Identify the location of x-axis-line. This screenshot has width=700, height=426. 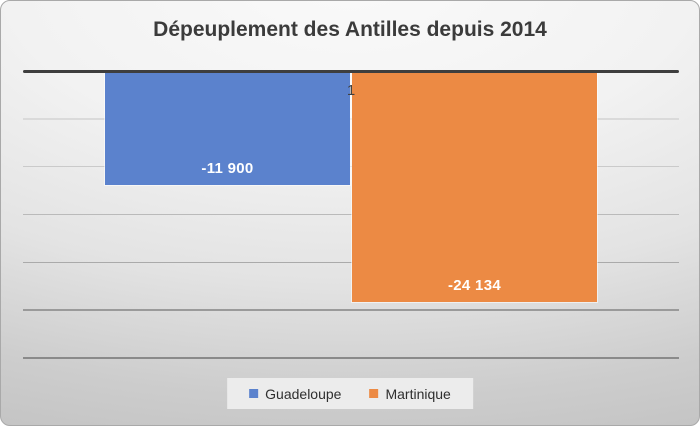
(351, 71).